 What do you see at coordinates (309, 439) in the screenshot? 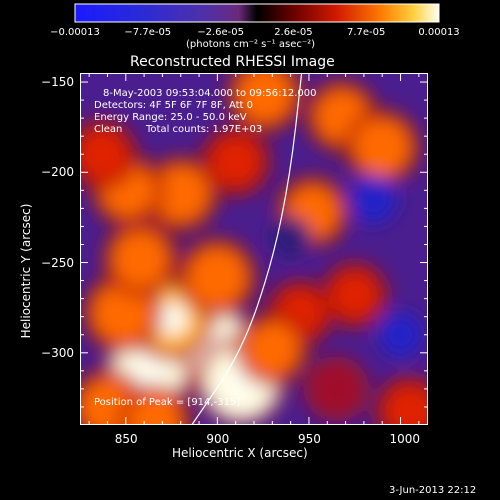
I see `x-tick-label: 950` at bounding box center [309, 439].